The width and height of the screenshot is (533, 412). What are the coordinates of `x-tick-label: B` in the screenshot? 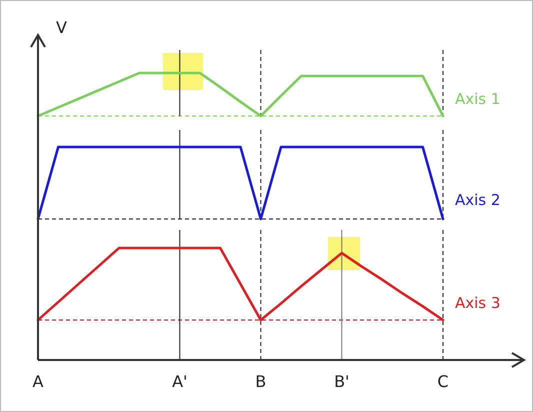 It's located at (260, 381).